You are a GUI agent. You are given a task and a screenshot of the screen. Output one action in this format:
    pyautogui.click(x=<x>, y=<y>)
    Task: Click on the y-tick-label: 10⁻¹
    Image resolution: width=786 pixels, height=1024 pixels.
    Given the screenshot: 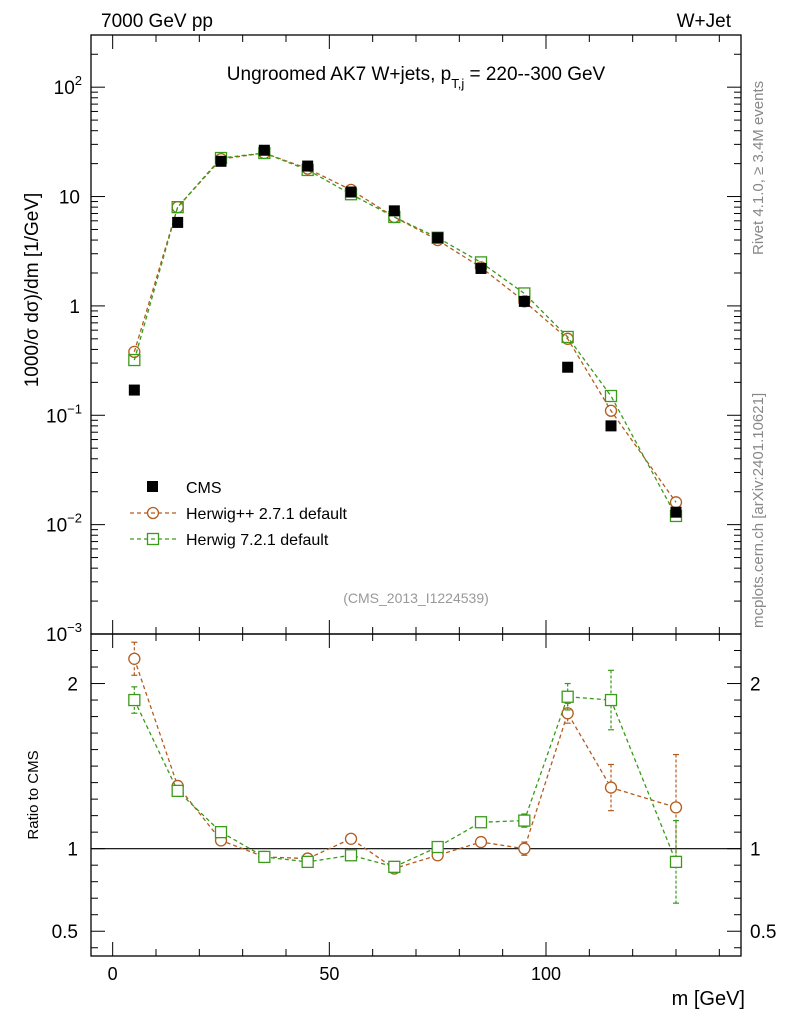 What is the action you would take?
    pyautogui.click(x=64, y=414)
    